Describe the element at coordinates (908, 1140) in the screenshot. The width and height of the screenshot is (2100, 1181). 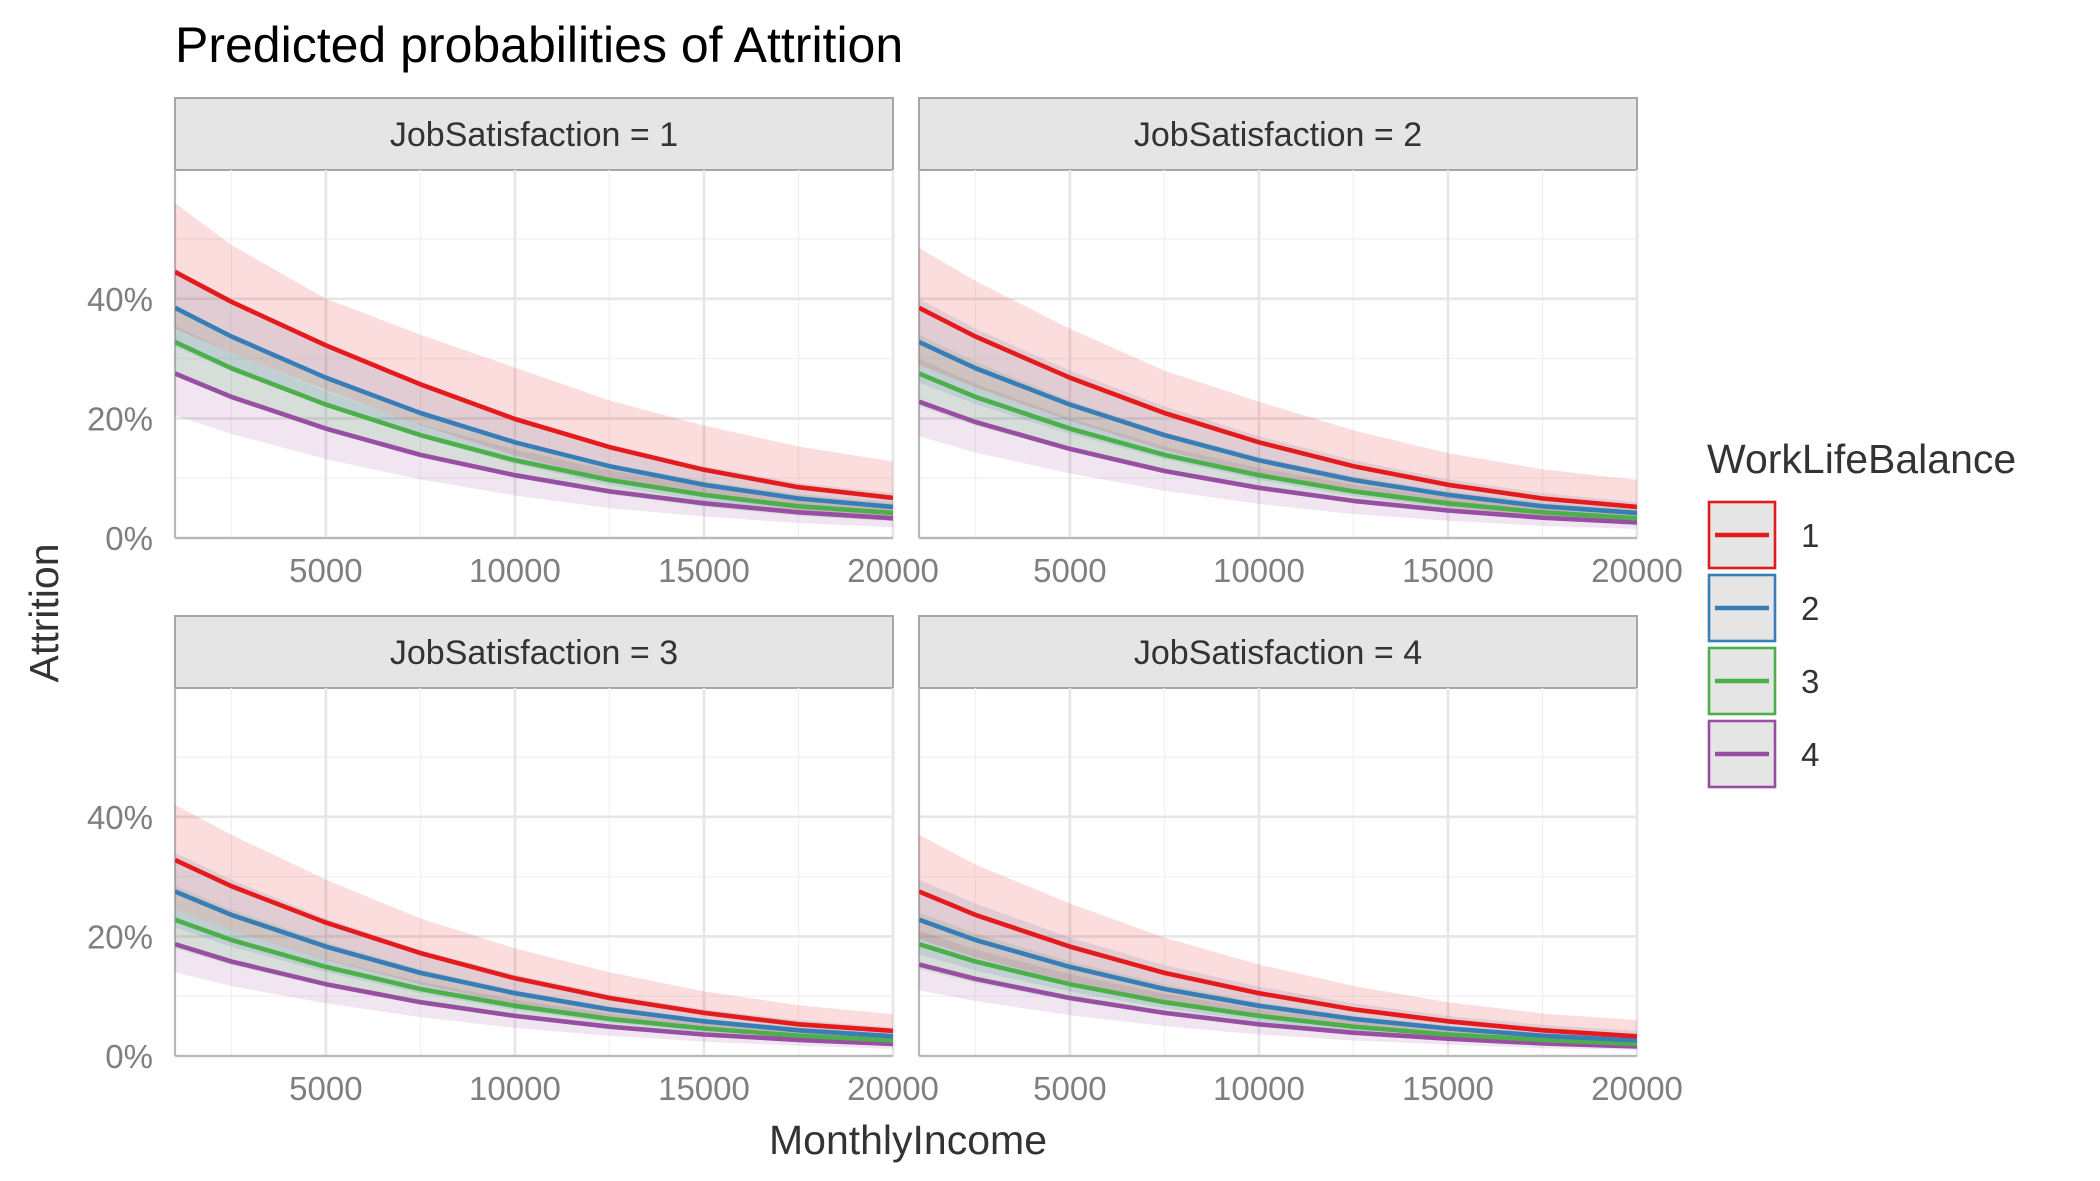
I see `x-axis-title: MonthlyIncome` at that location.